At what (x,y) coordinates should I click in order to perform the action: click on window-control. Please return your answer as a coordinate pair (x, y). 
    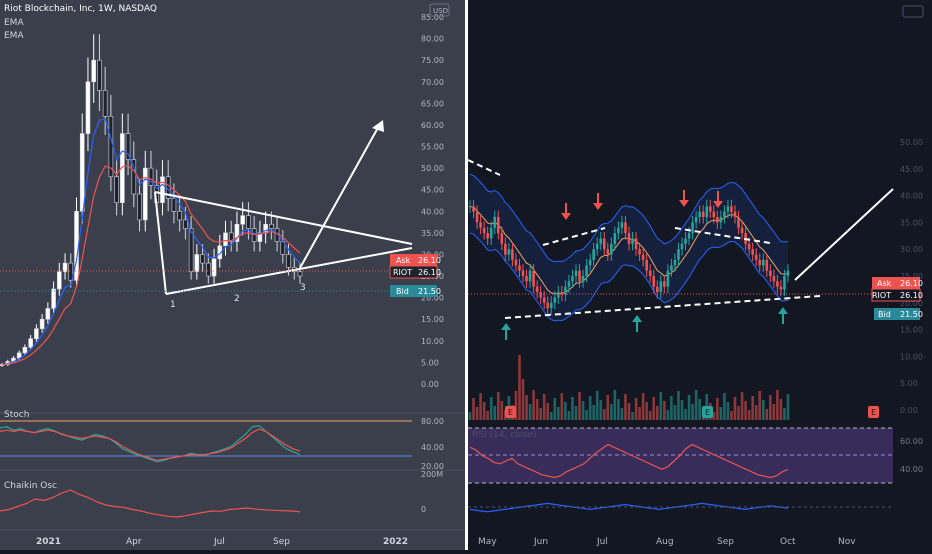
    Looking at the image, I should click on (913, 11).